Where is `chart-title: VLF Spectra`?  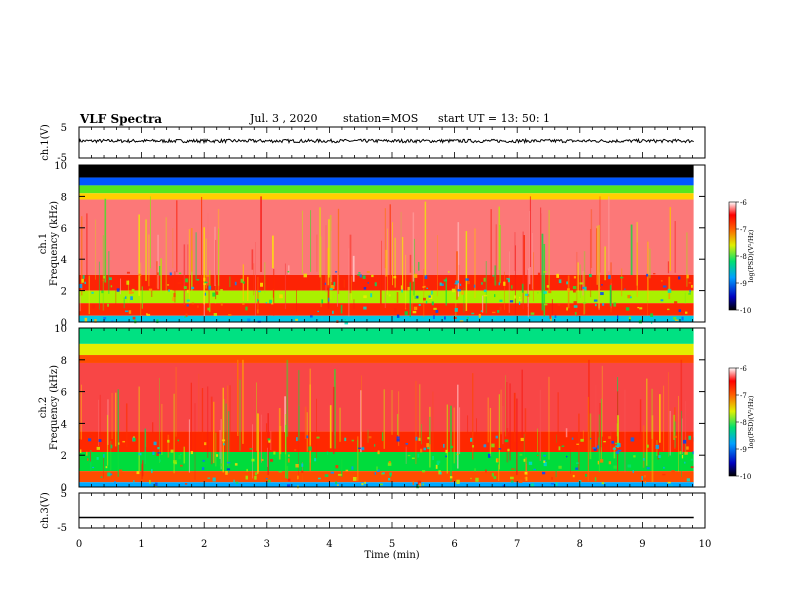
chart-title: VLF Spectra is located at coordinates (121, 119).